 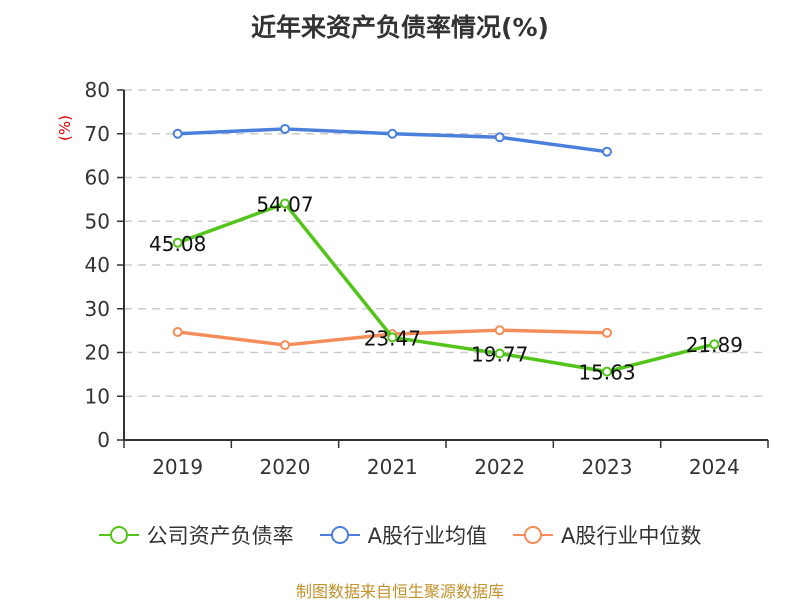 I want to click on y-axis-label: (%), so click(x=65, y=128).